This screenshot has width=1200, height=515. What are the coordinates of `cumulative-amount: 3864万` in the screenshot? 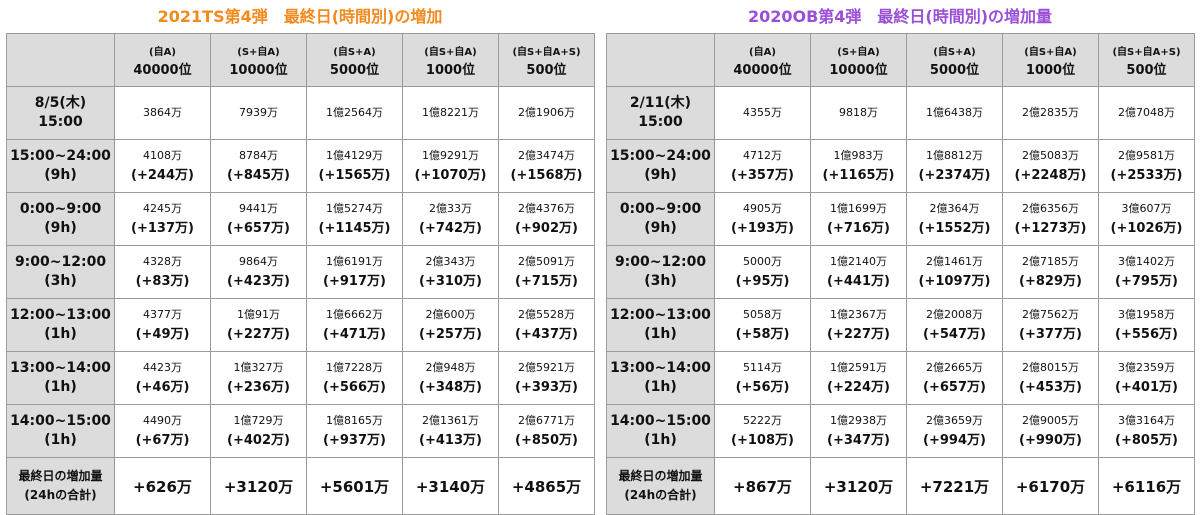 It's located at (162, 112).